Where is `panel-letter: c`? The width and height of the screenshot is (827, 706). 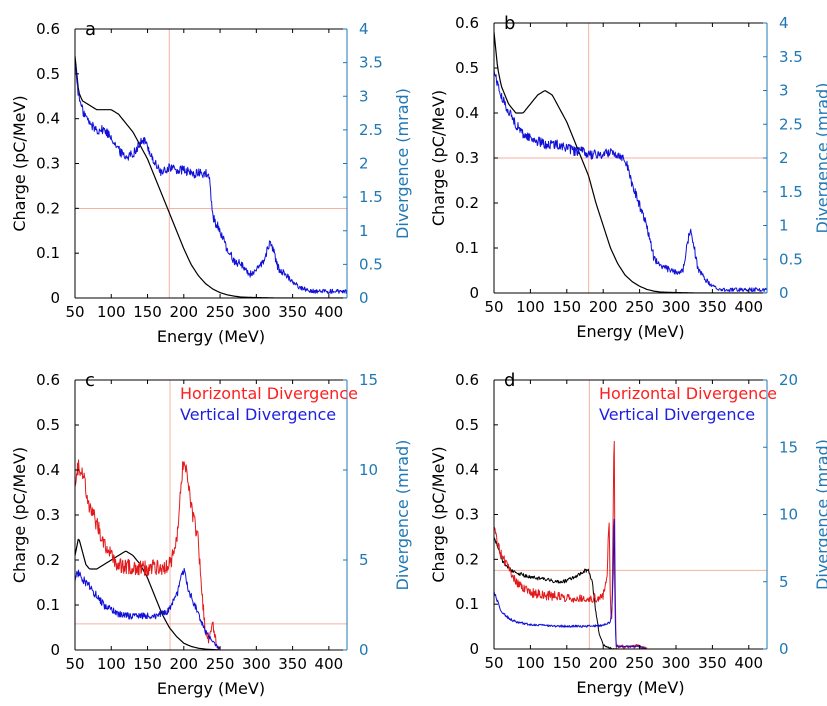 panel-letter: c is located at coordinates (90, 380).